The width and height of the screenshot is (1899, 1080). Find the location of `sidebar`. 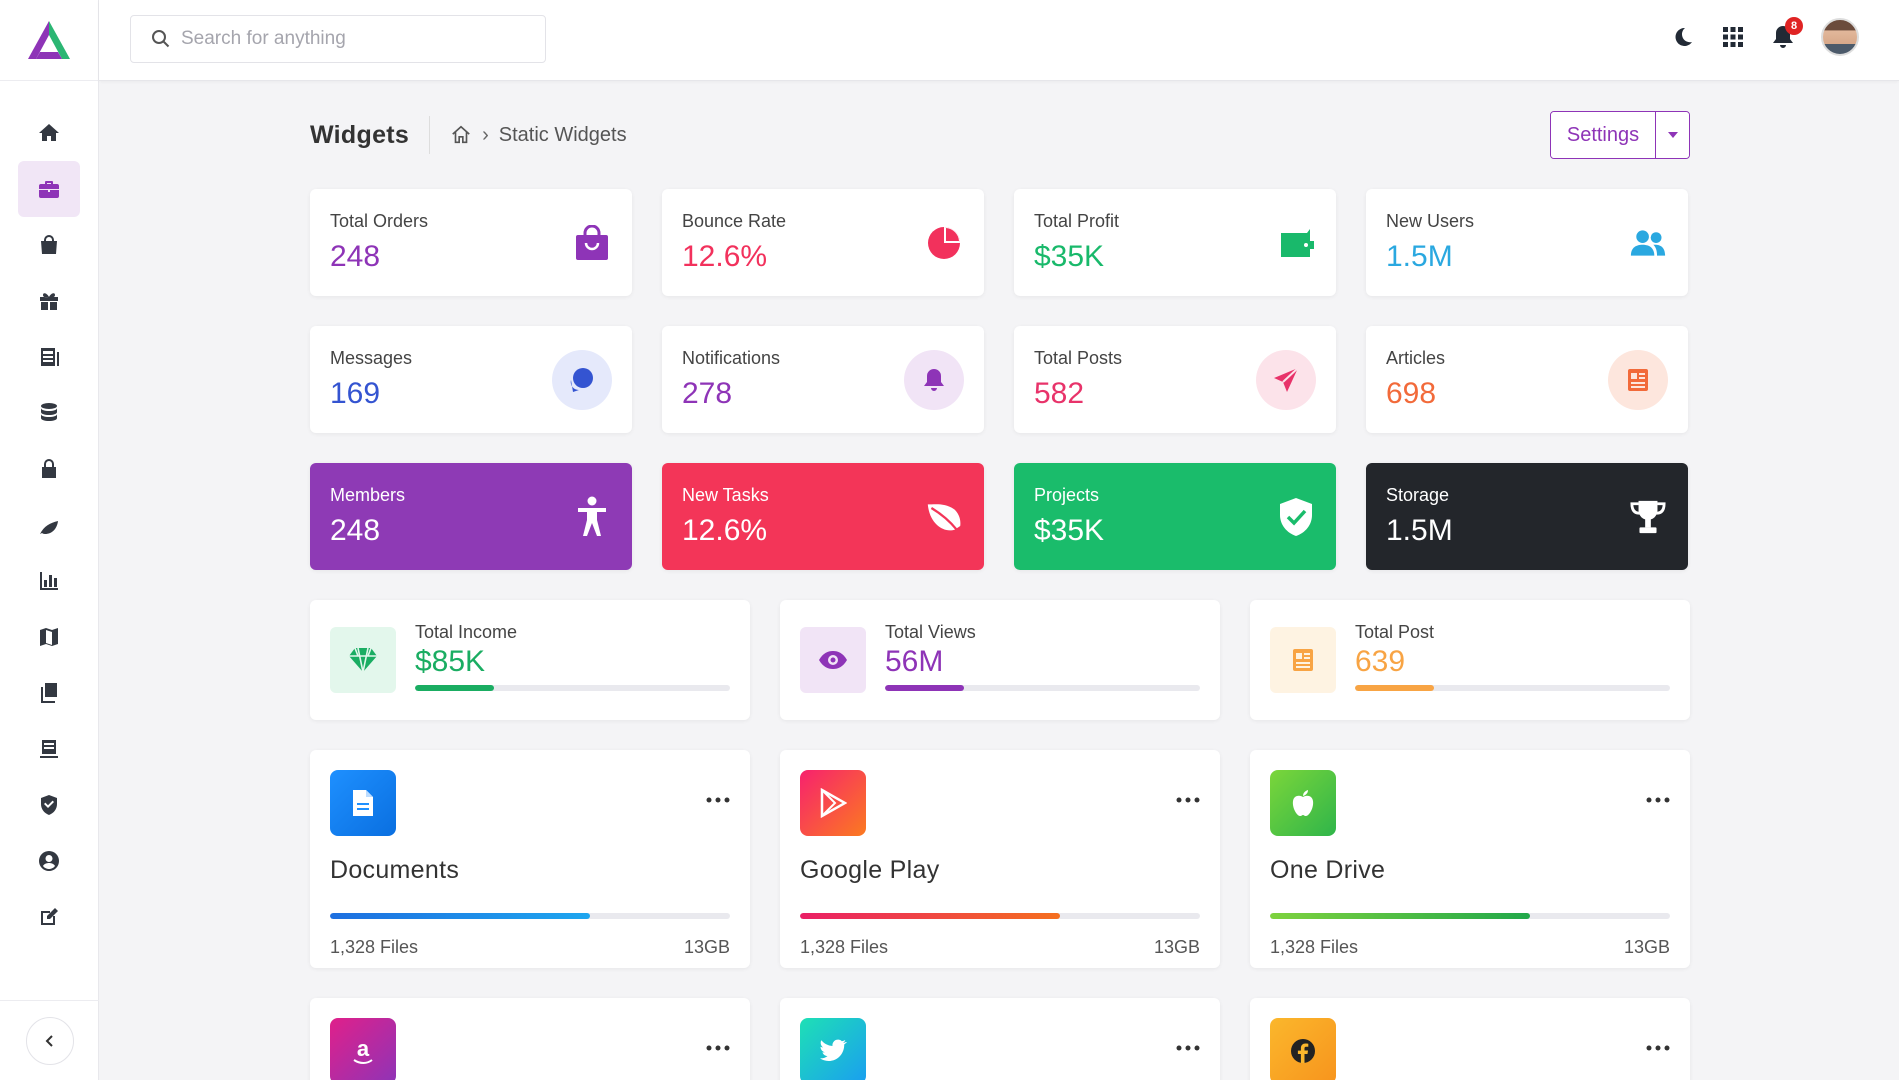

sidebar is located at coordinates (49, 540).